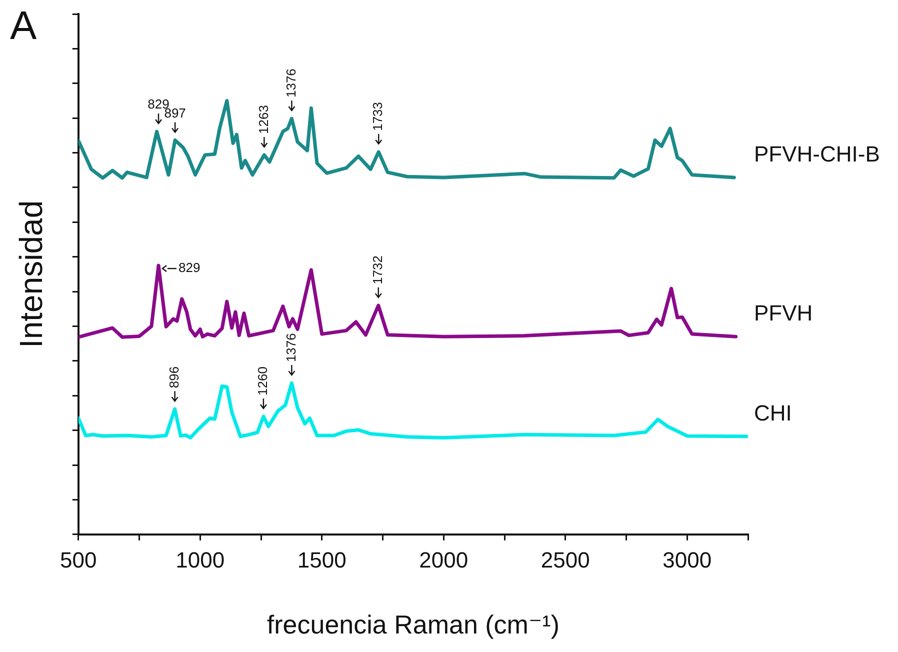 The width and height of the screenshot is (898, 652). Describe the element at coordinates (23, 26) in the screenshot. I see `text: A` at that location.